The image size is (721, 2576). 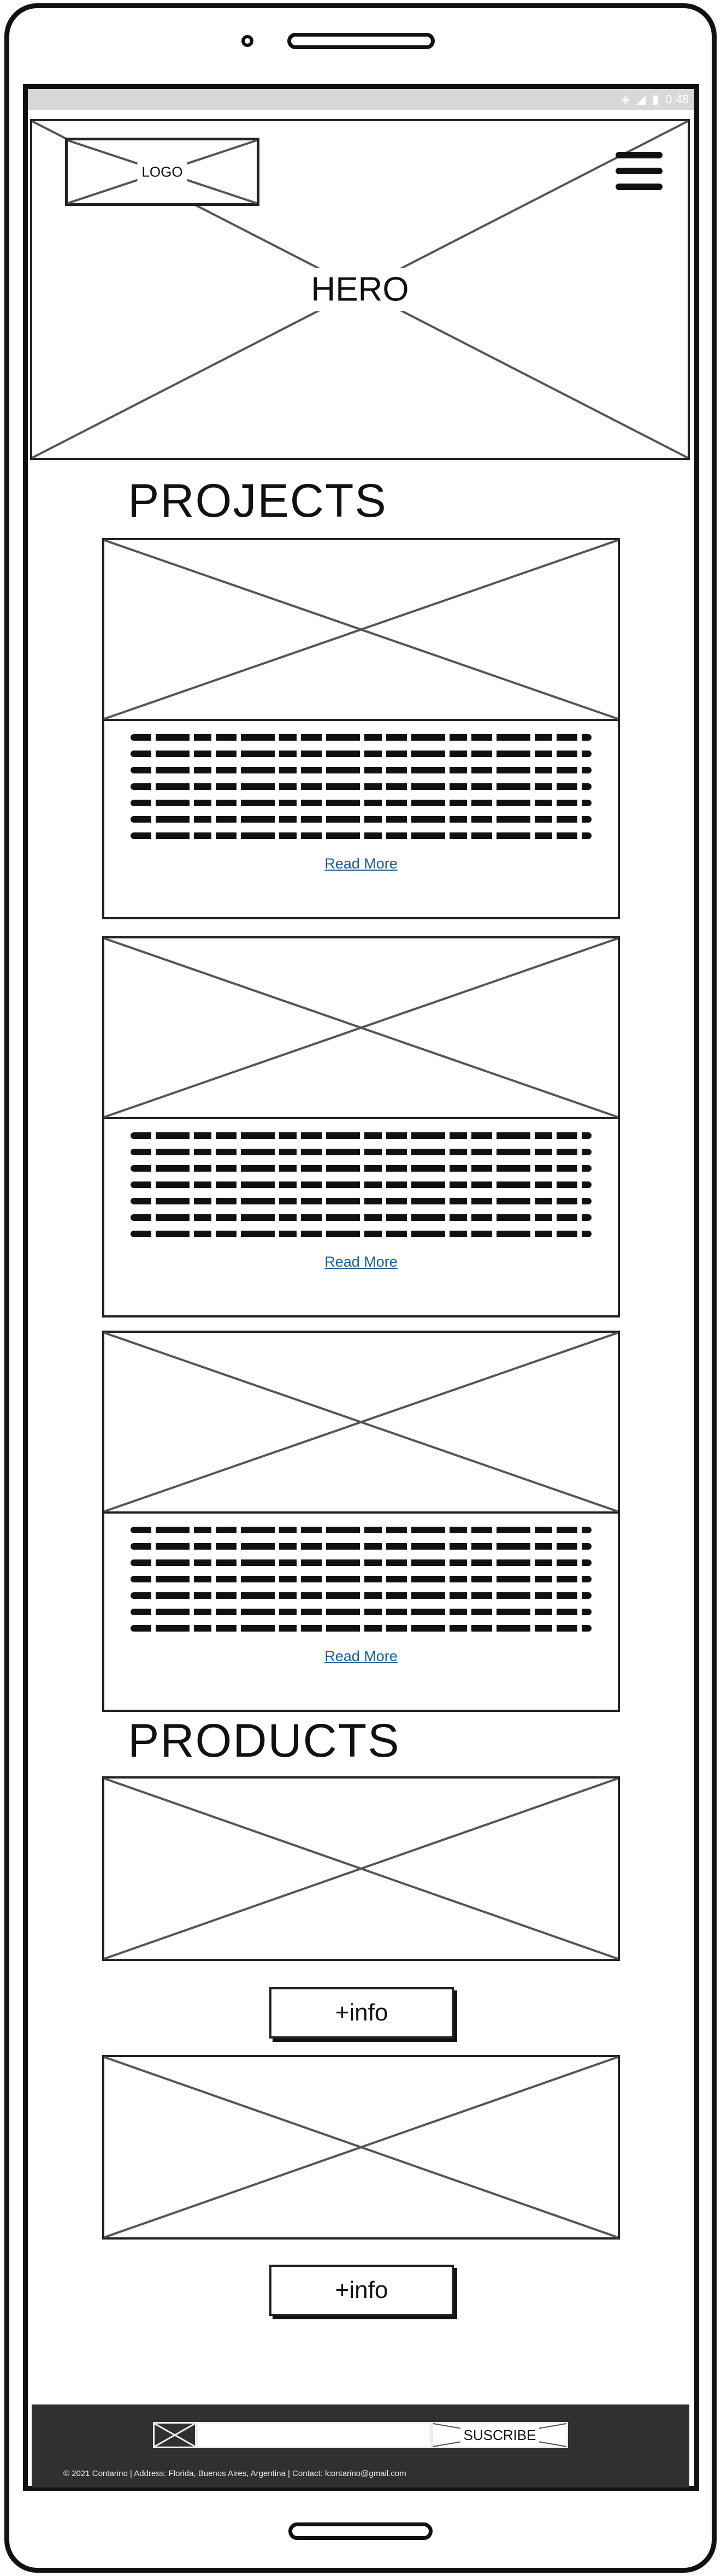 I want to click on home-button, so click(x=361, y=2531).